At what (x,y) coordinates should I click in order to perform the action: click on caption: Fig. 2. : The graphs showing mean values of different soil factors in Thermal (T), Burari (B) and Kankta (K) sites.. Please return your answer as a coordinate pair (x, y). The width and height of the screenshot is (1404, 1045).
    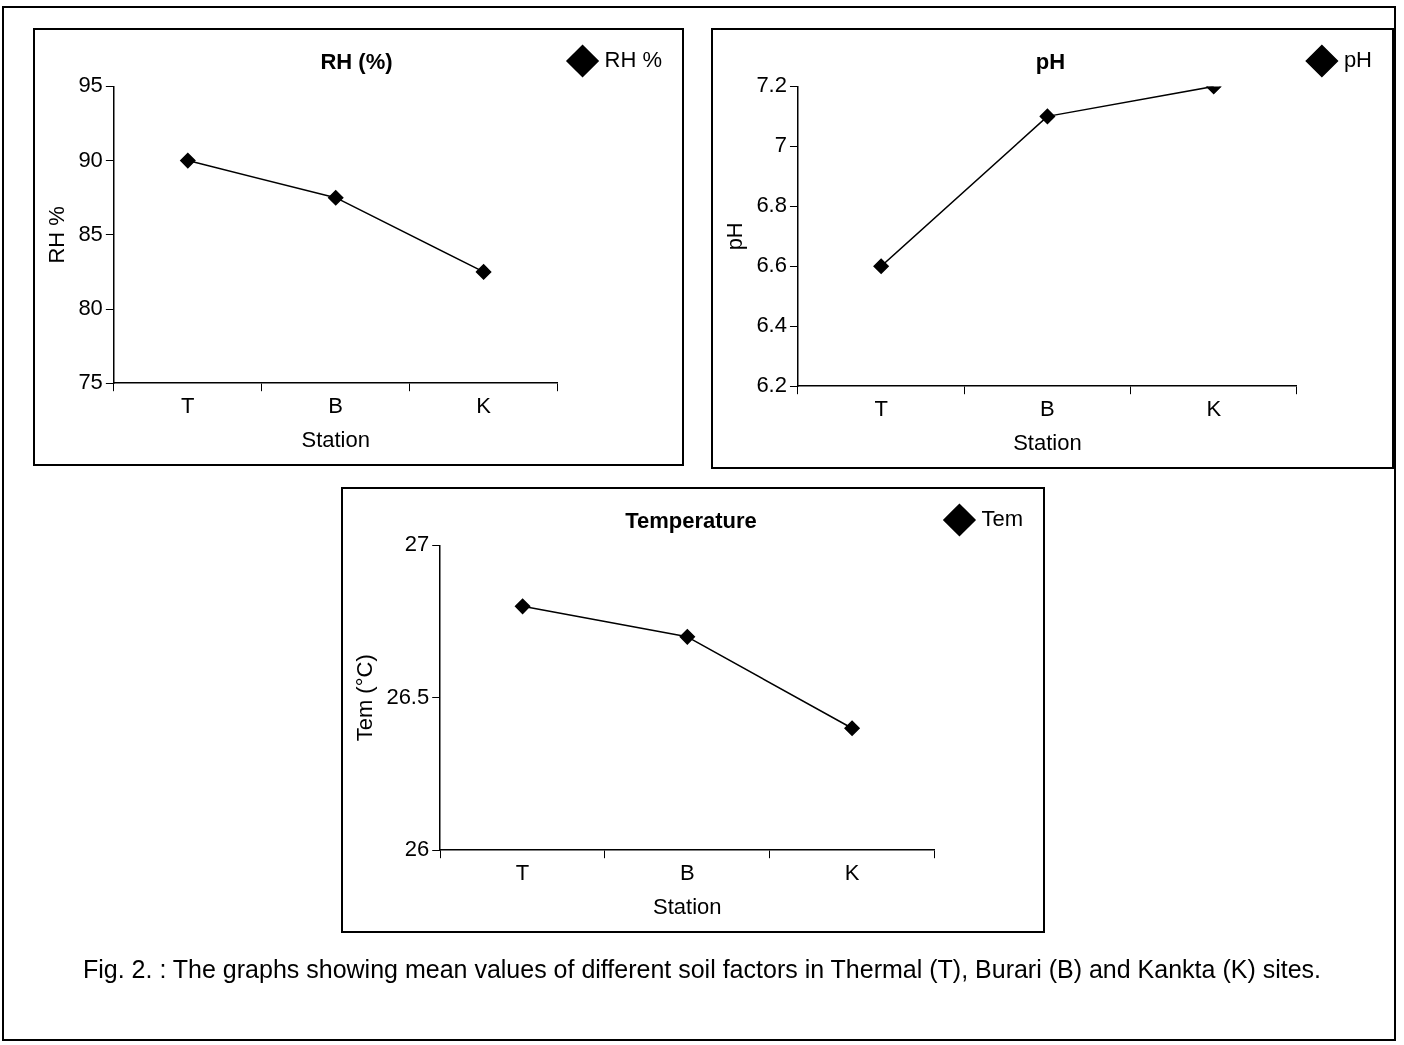
    Looking at the image, I should click on (701, 969).